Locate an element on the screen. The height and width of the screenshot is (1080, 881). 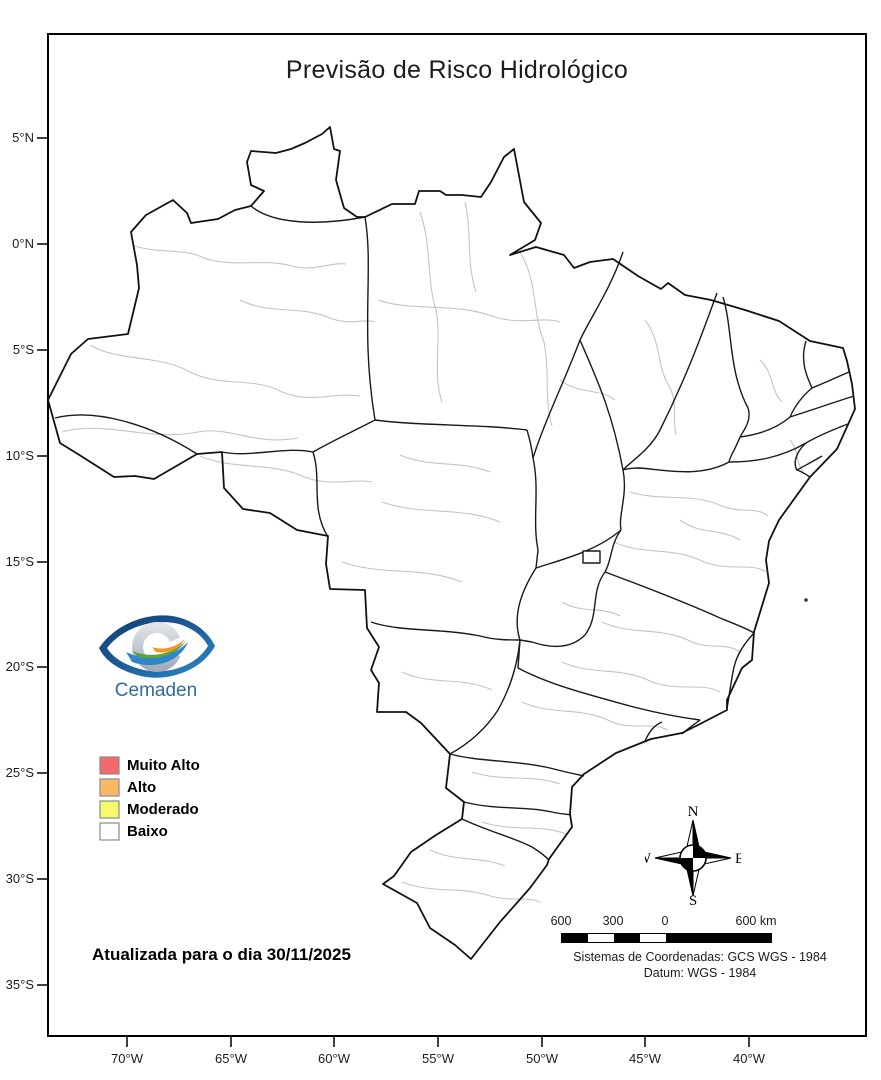
legend-swatch-alto is located at coordinates (109, 787).